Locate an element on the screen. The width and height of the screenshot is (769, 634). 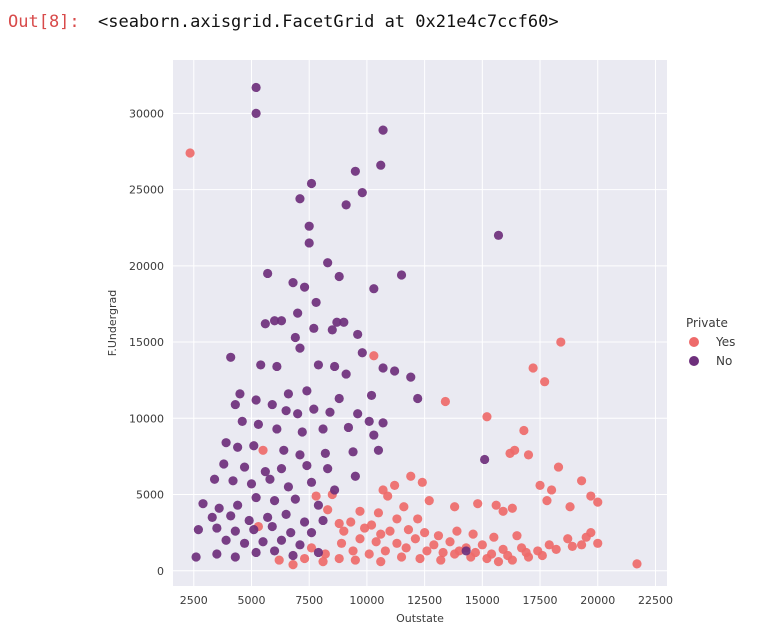
y-tick-label: 20000 is located at coordinates (146, 266).